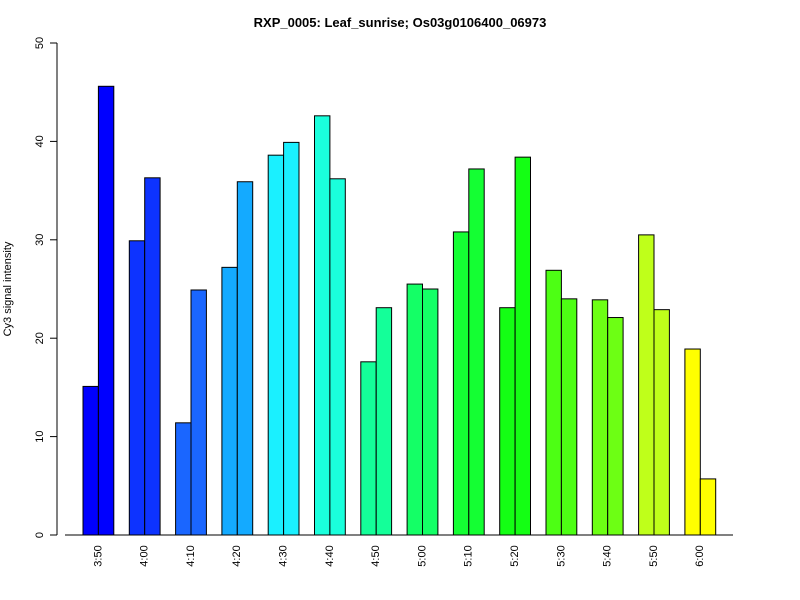  Describe the element at coordinates (561, 555) in the screenshot. I see `x-tick-label: 5:30` at that location.